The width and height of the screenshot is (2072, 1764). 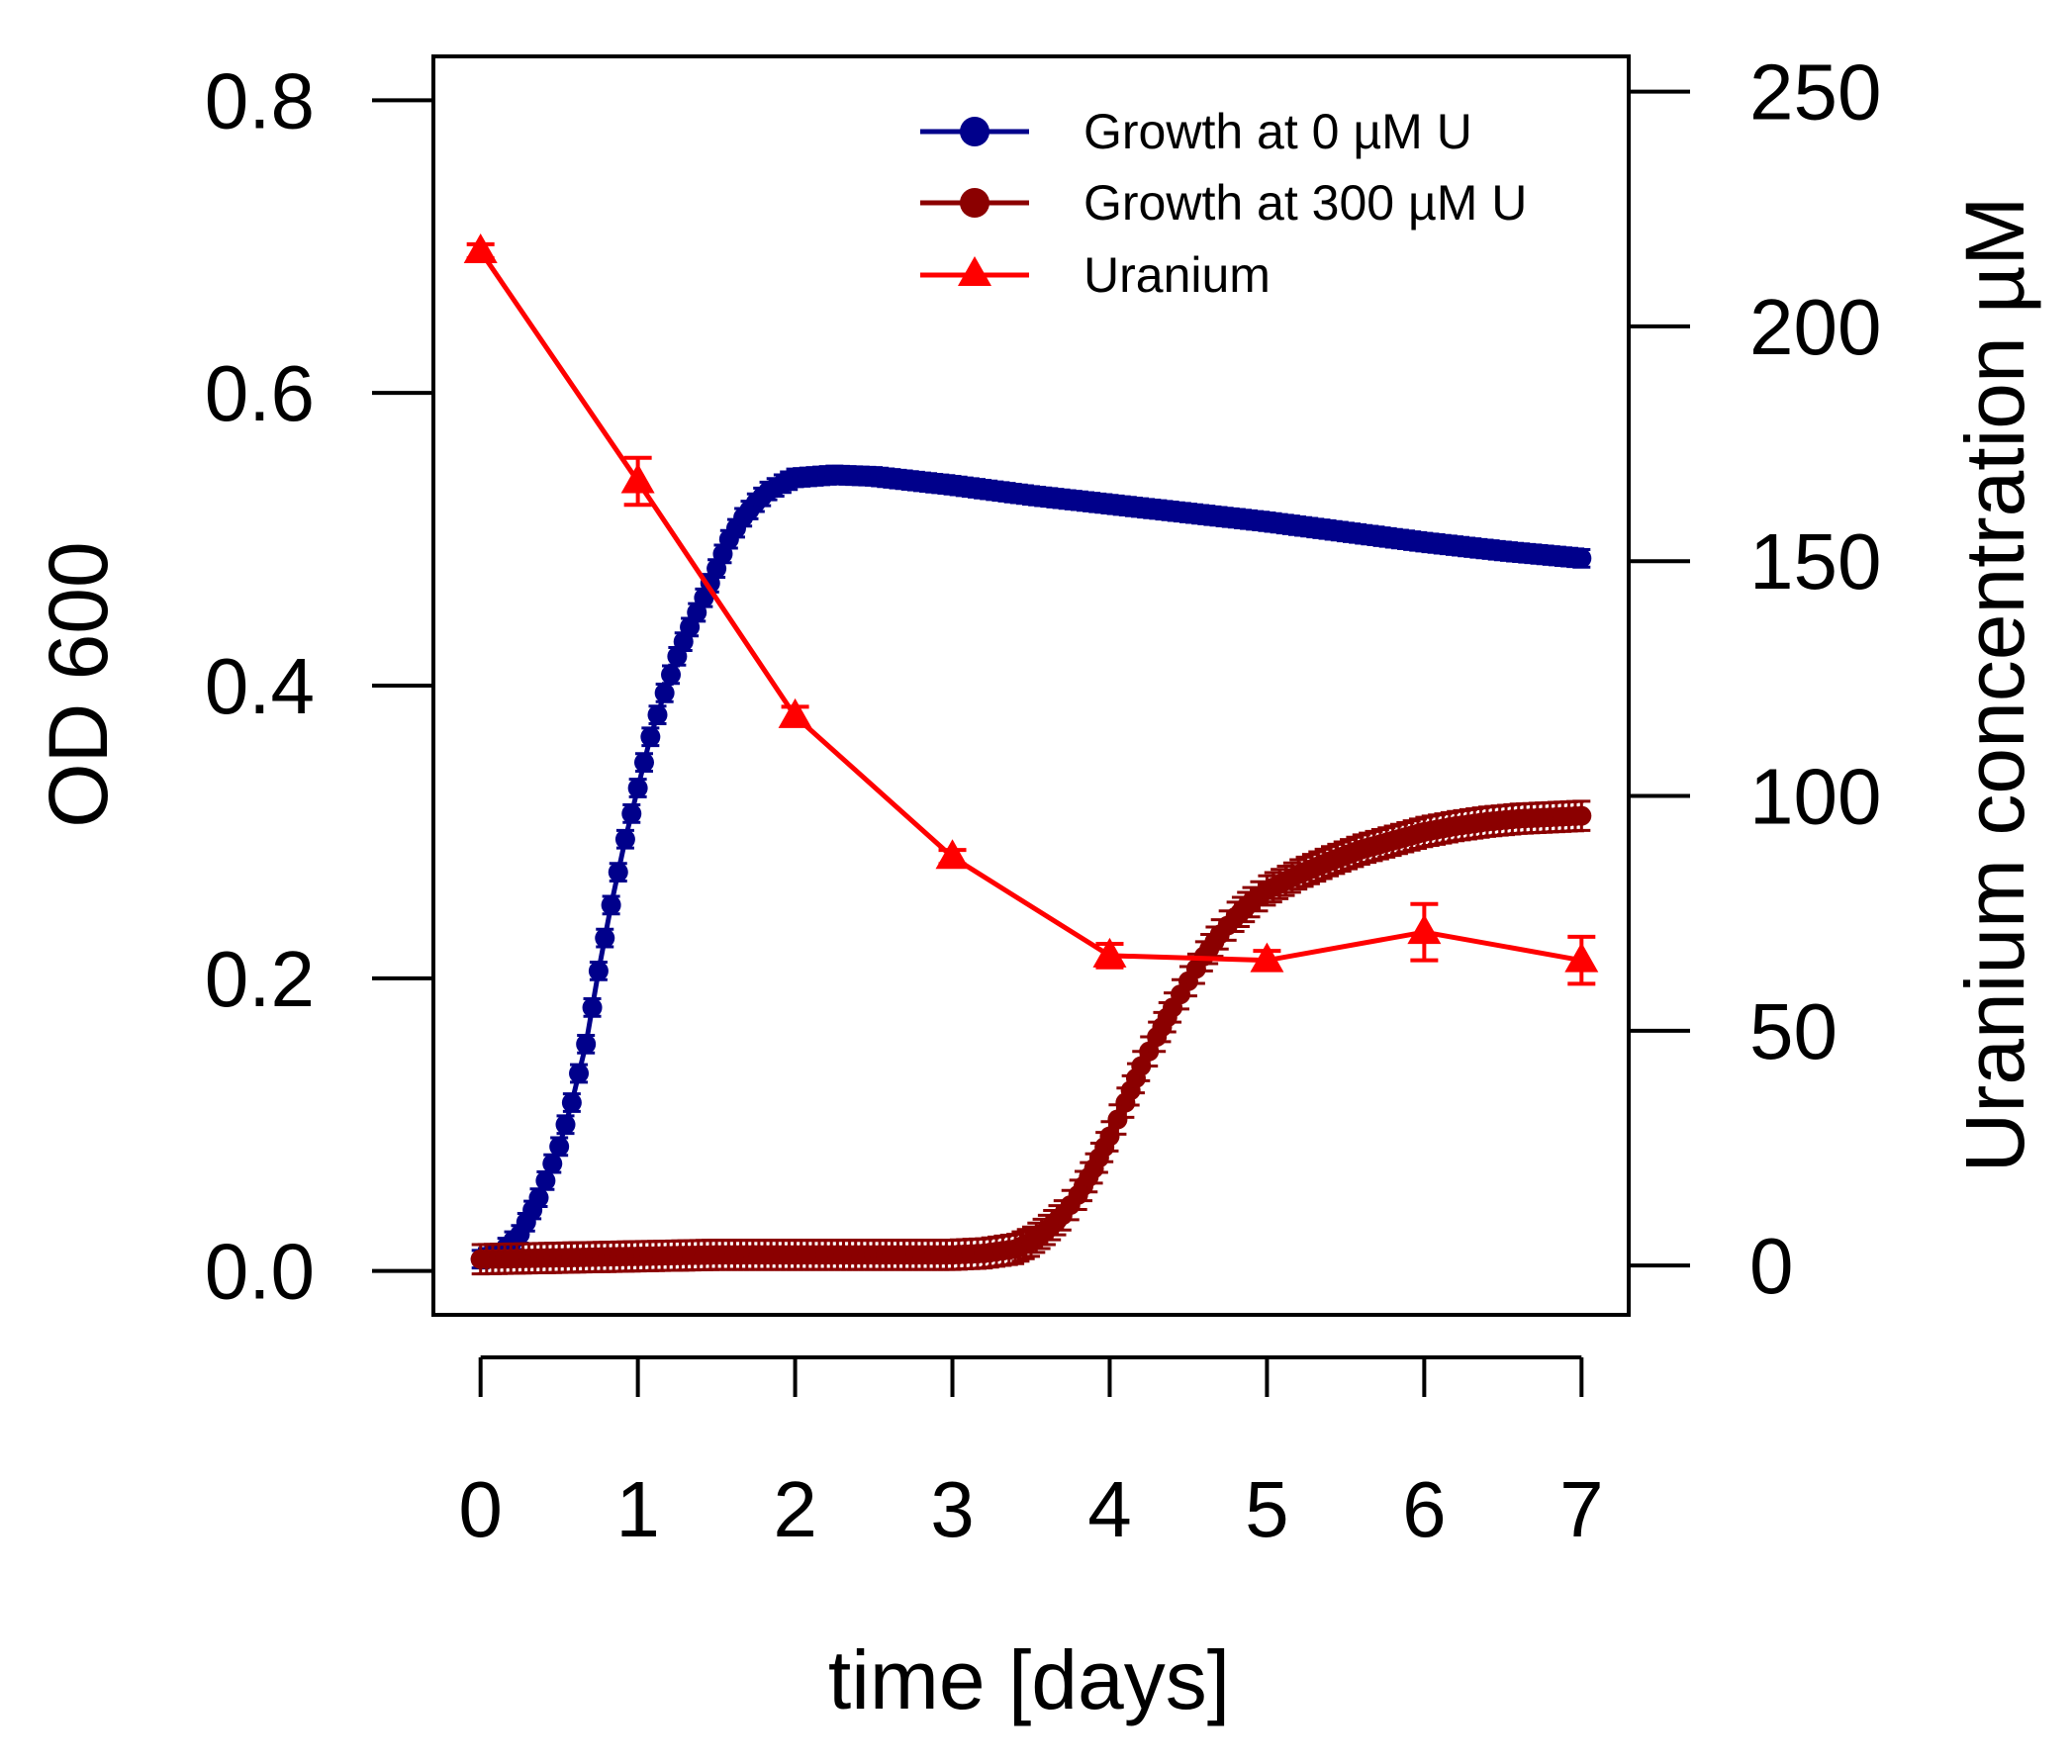 I want to click on legend-entry-growth-0: Growth at 0 µM U, so click(x=1196, y=131).